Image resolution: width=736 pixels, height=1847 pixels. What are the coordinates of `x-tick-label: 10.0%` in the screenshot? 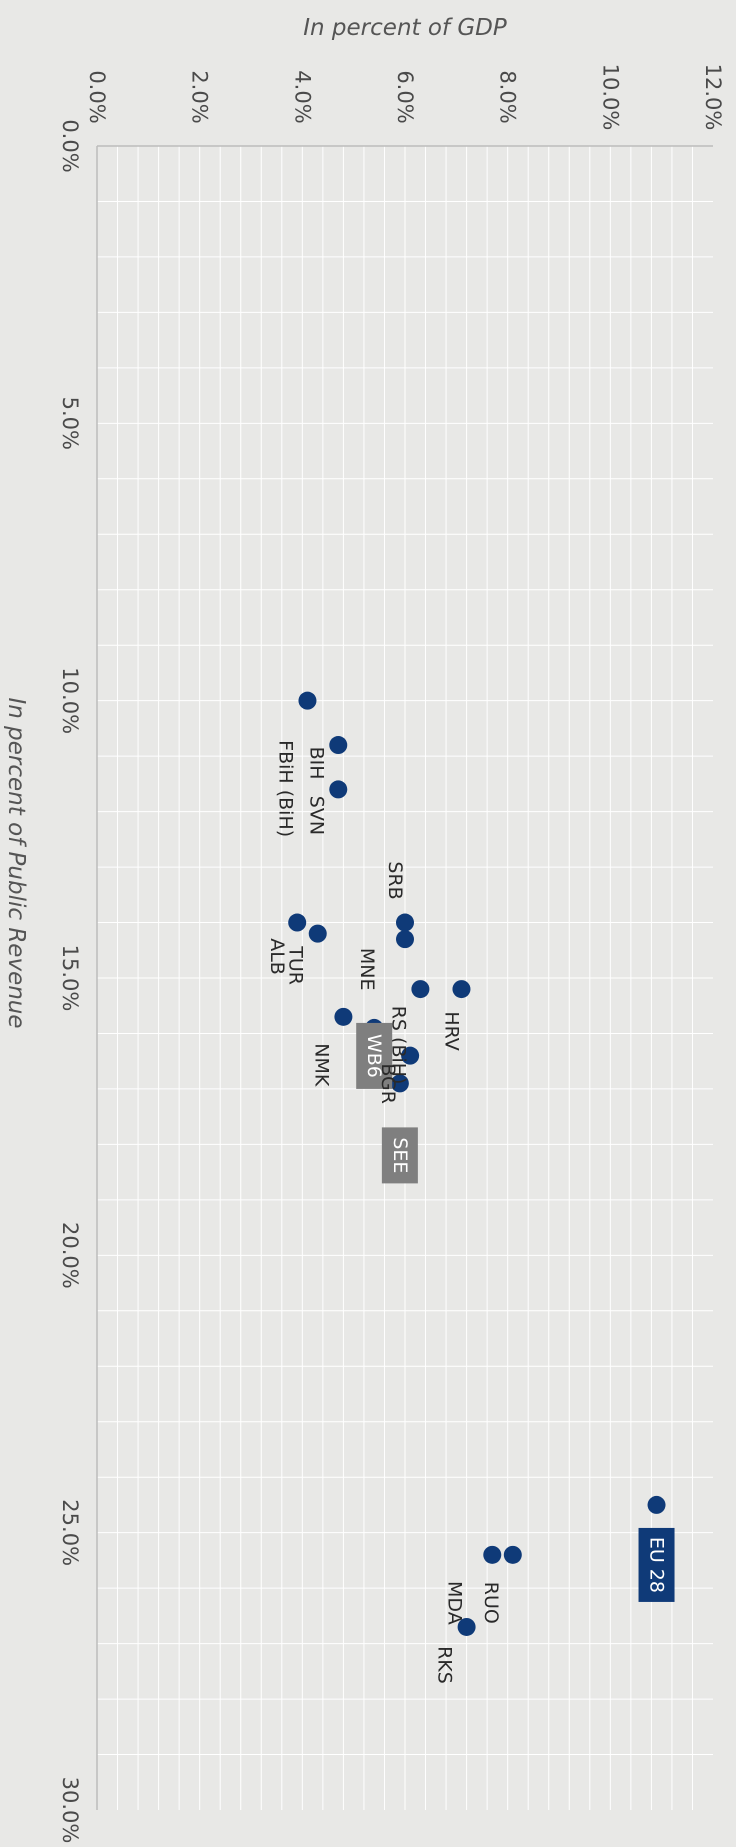 It's located at (610, 97).